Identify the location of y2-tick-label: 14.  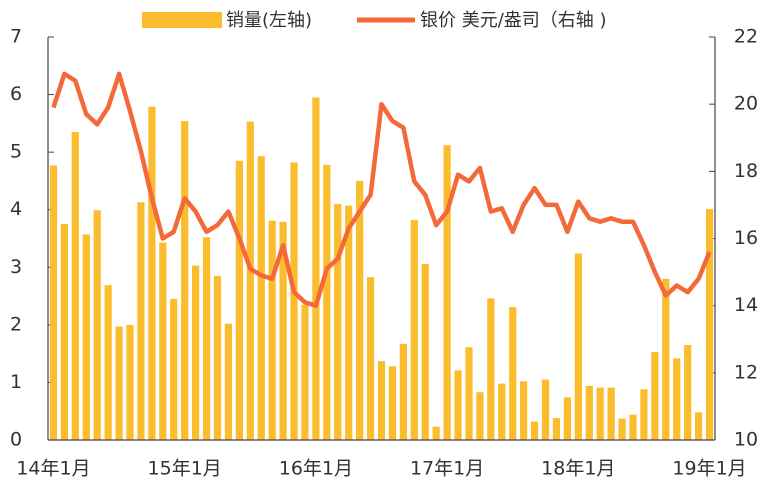
(746, 305).